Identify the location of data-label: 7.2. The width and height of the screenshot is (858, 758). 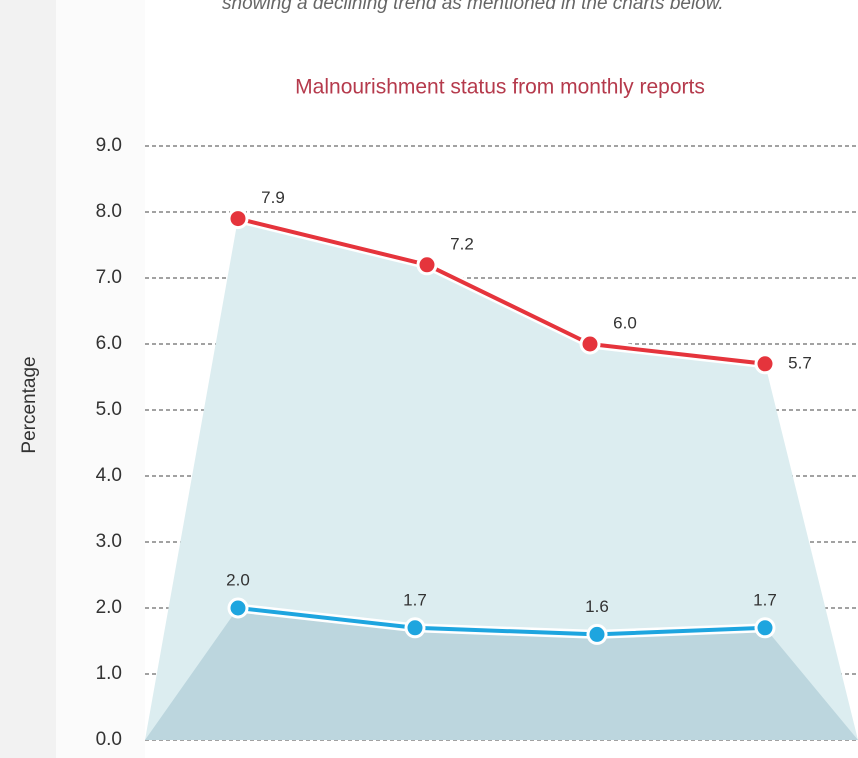
(462, 243).